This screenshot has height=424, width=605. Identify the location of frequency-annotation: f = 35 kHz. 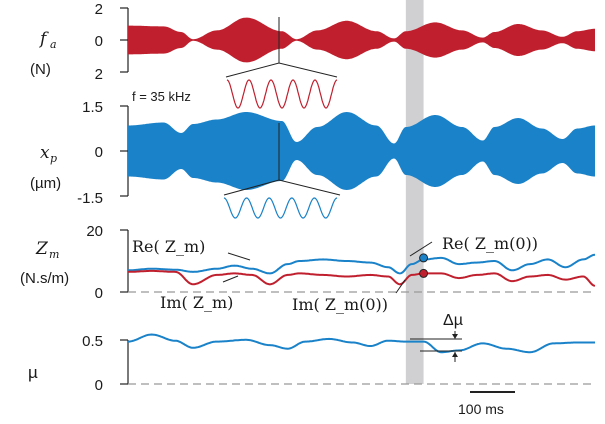
(161, 96).